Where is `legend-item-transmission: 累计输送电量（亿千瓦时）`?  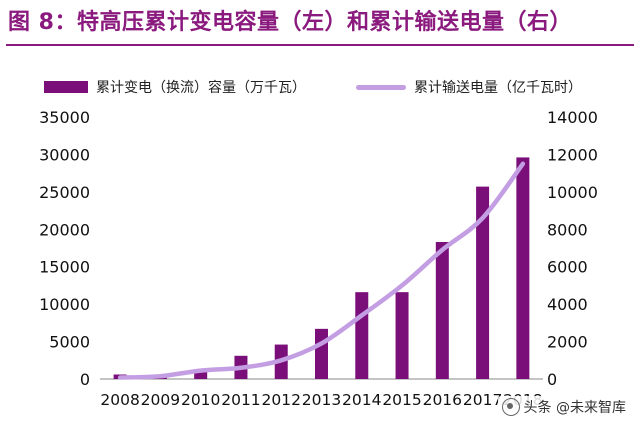
legend-item-transmission: 累计输送电量（亿千瓦时） is located at coordinates (469, 87).